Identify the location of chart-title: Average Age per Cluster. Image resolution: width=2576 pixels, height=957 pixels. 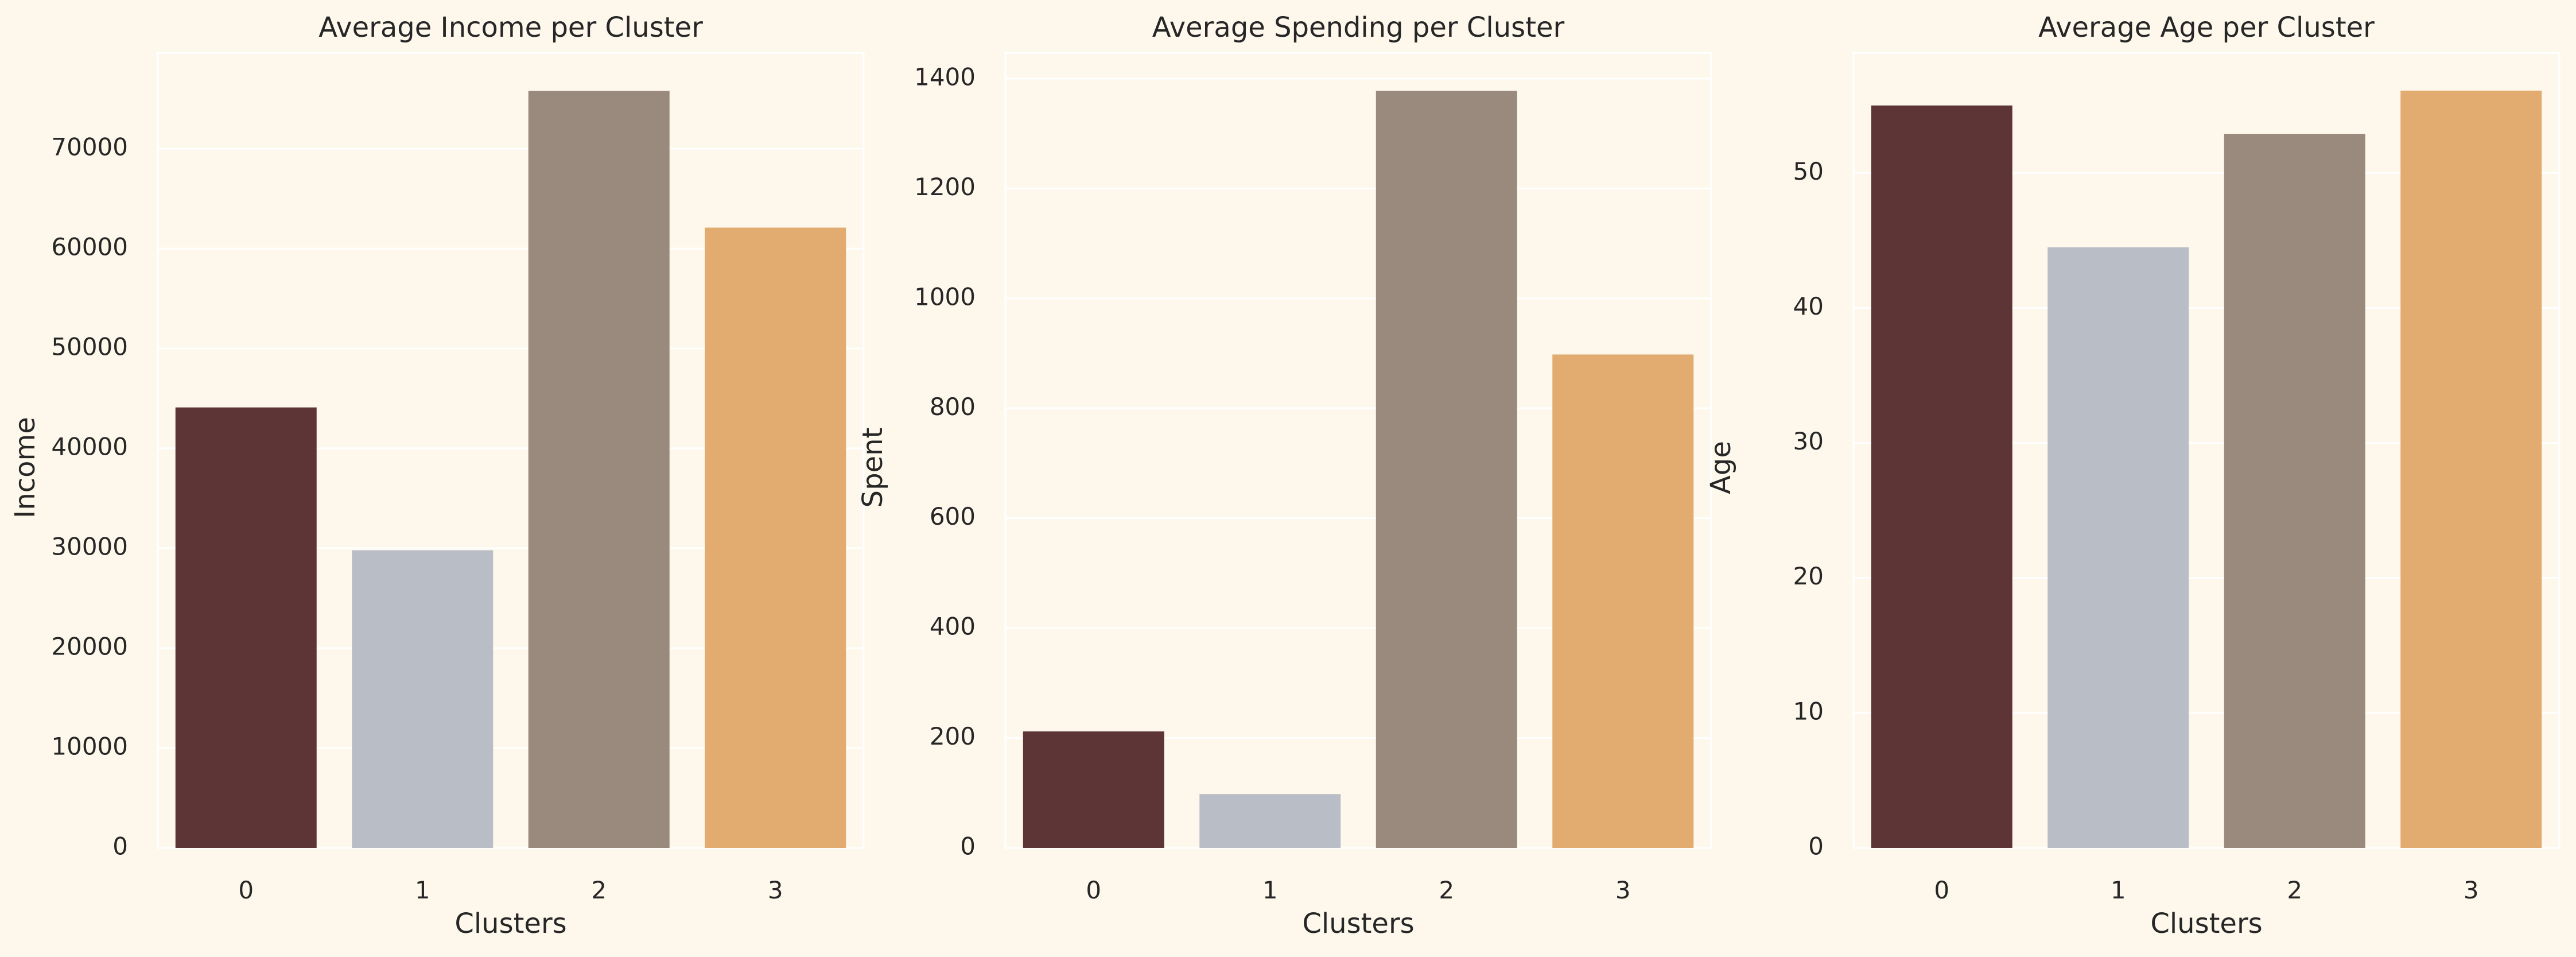
(2206, 27).